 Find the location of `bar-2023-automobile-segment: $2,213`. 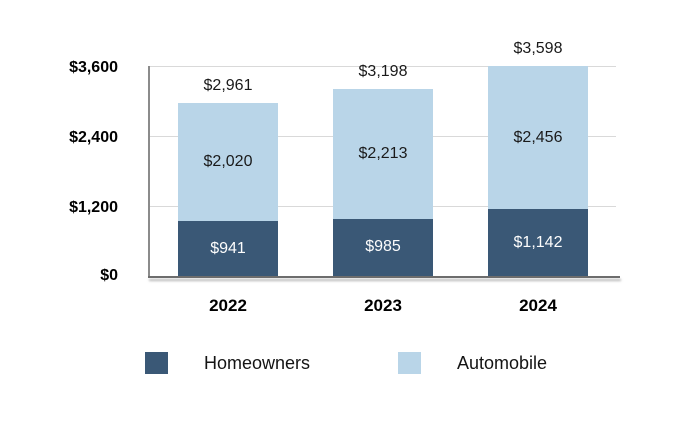

bar-2023-automobile-segment: $2,213 is located at coordinates (383, 154).